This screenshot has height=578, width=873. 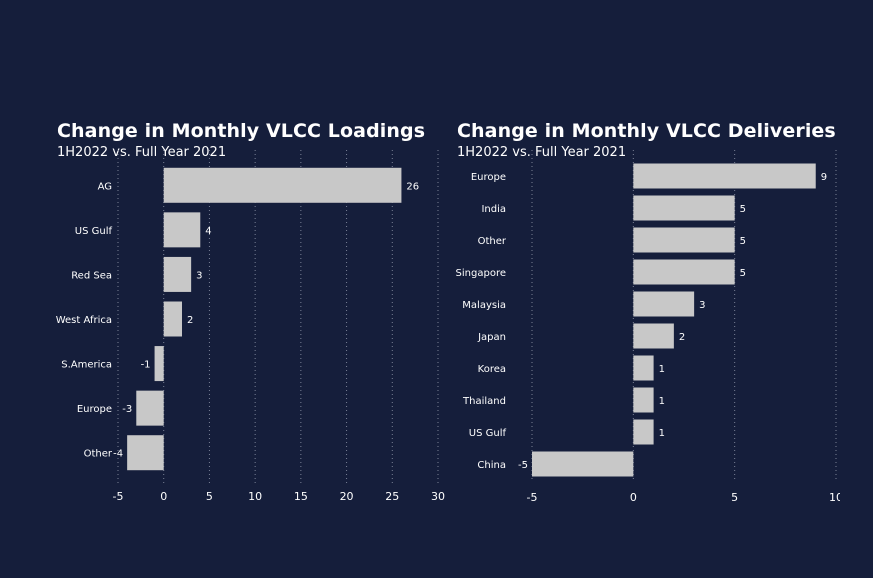 What do you see at coordinates (347, 496) in the screenshot?
I see `loadings-x-tick-label: 20` at bounding box center [347, 496].